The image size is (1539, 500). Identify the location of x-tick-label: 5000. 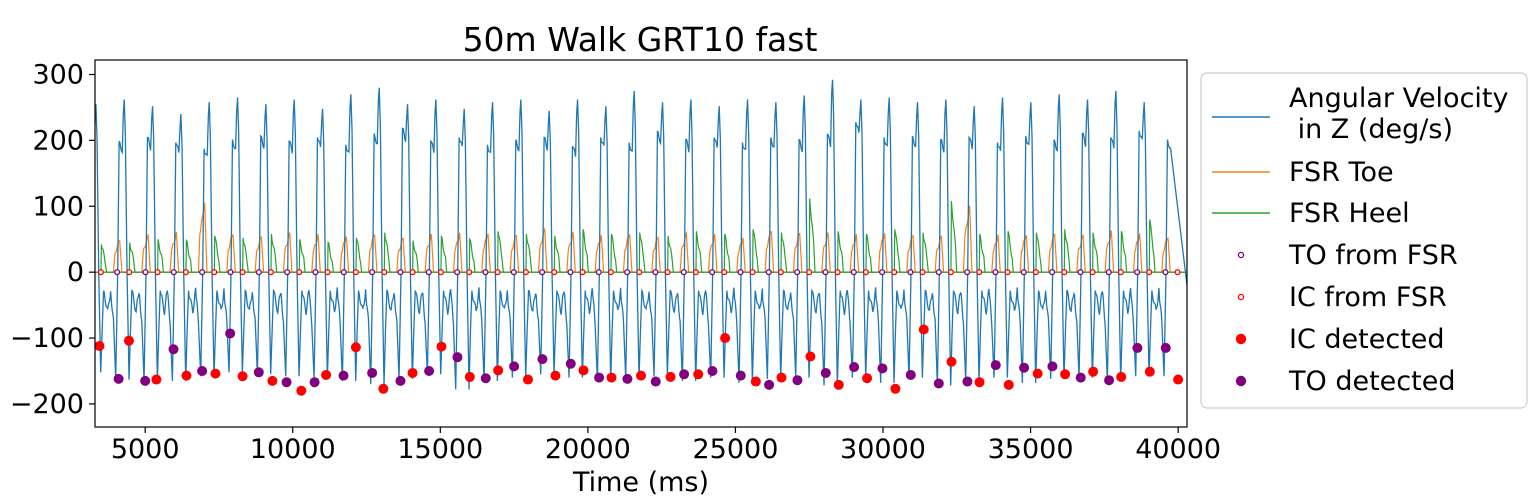
(145, 449).